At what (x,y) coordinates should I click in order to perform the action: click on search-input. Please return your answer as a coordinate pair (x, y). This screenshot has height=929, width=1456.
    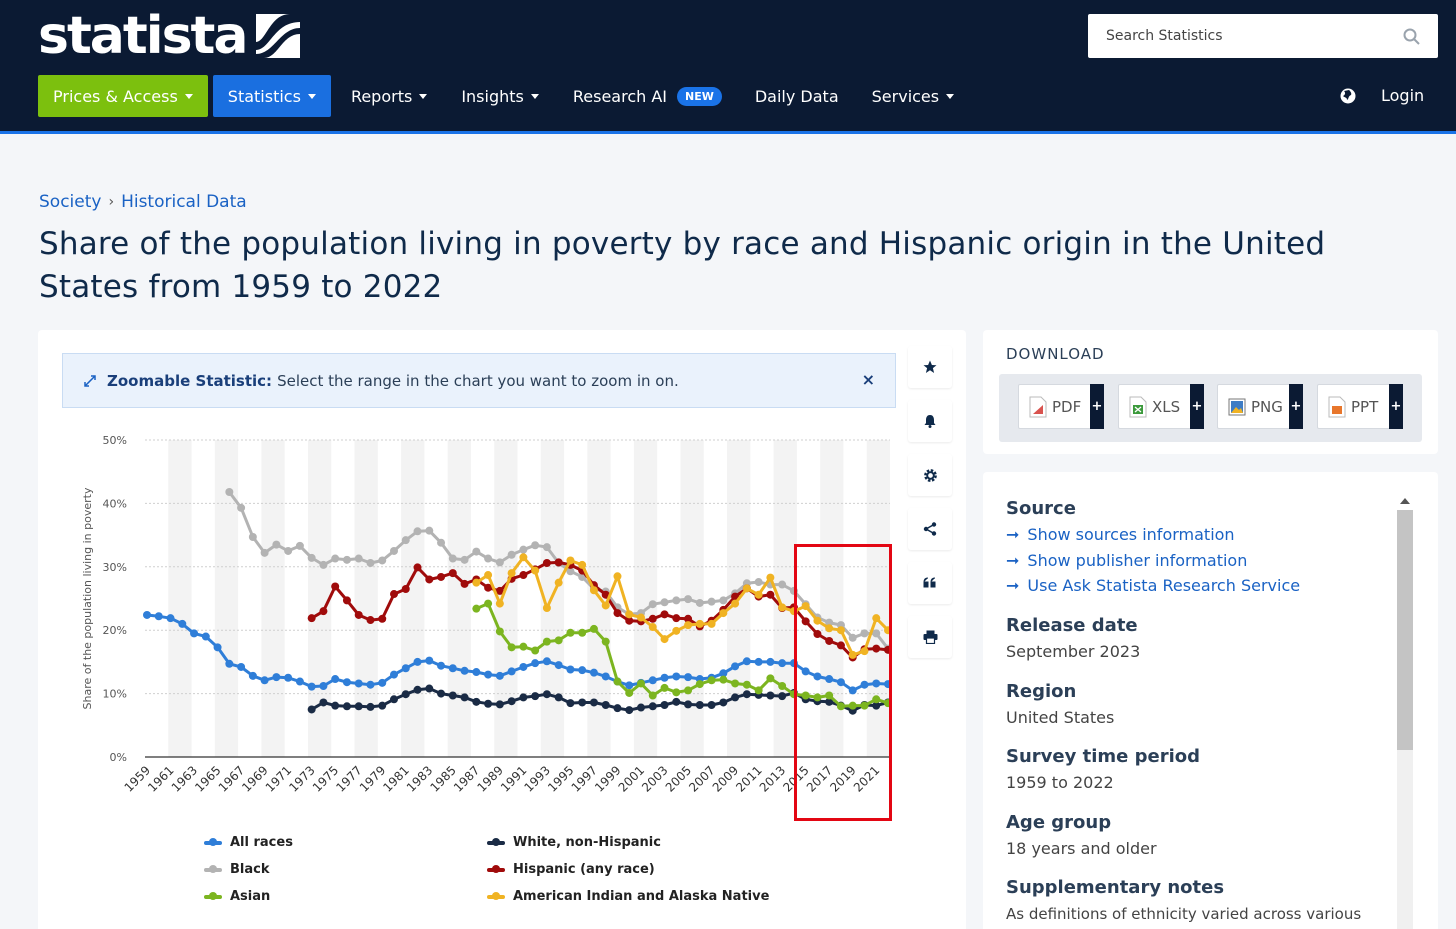
    Looking at the image, I should click on (1254, 36).